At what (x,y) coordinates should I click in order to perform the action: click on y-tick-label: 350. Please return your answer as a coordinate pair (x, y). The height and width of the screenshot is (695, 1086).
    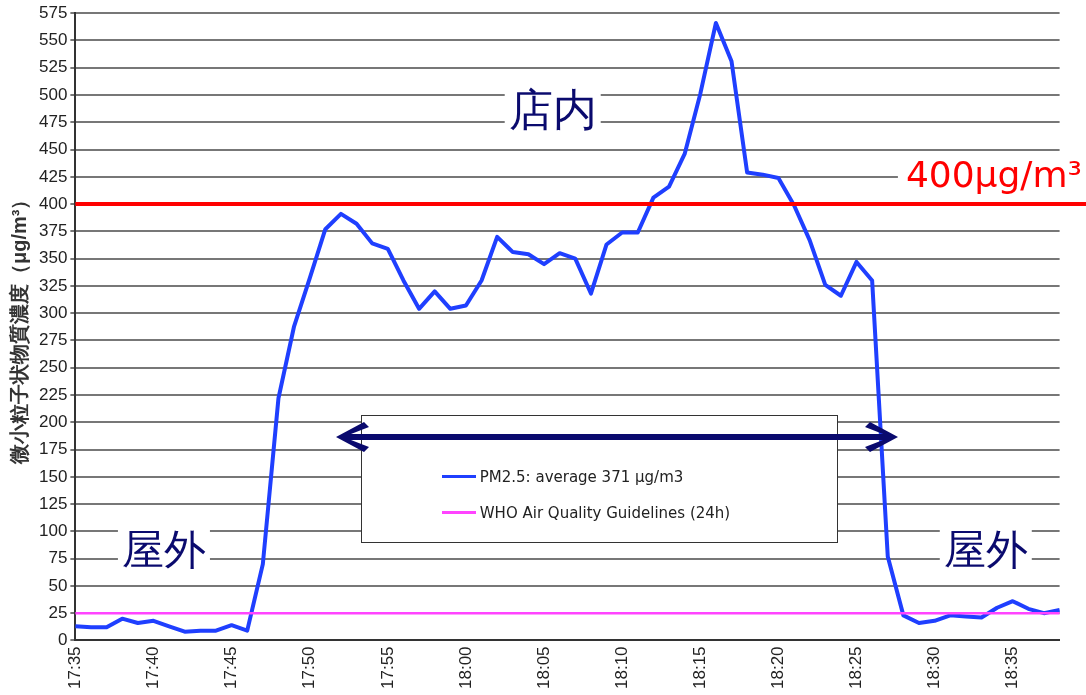
    Looking at the image, I should click on (53, 258).